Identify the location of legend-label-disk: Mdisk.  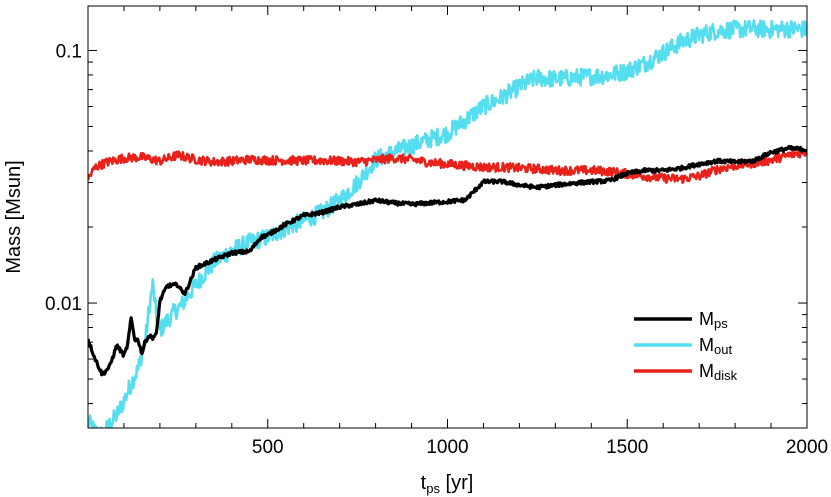
(718, 372).